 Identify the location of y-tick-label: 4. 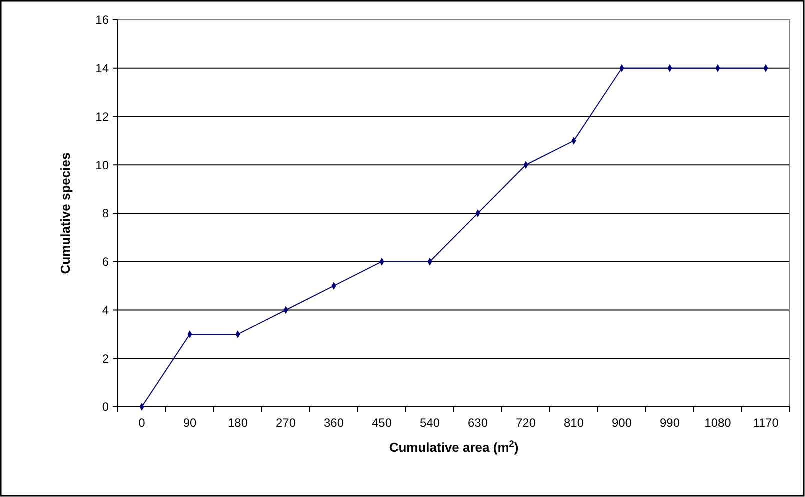
(106, 310).